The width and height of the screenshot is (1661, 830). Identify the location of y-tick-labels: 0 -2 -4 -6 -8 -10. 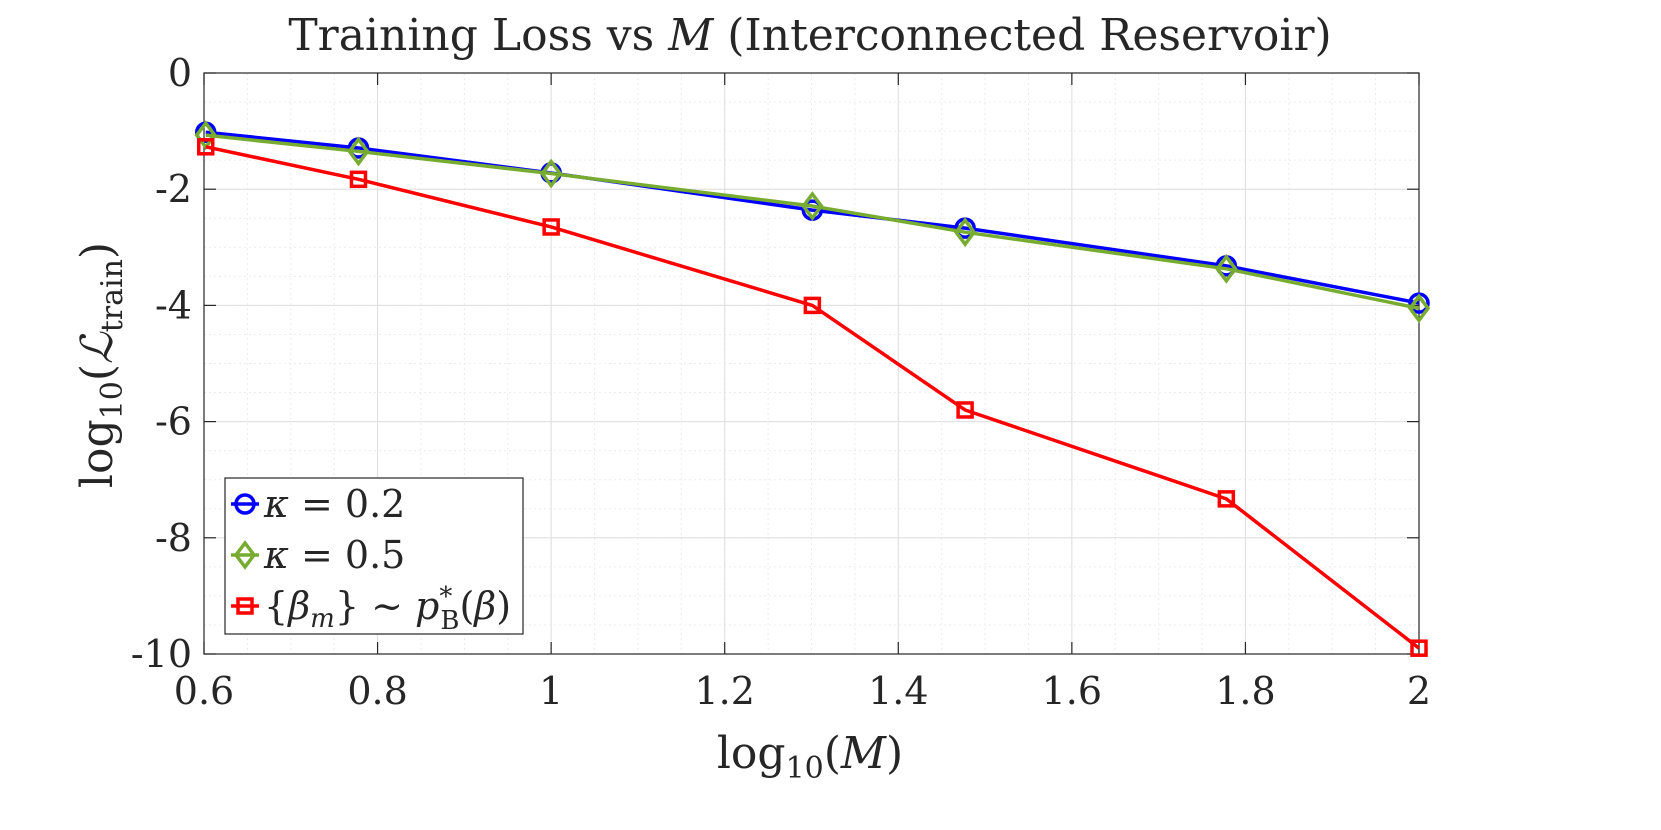
(161, 363).